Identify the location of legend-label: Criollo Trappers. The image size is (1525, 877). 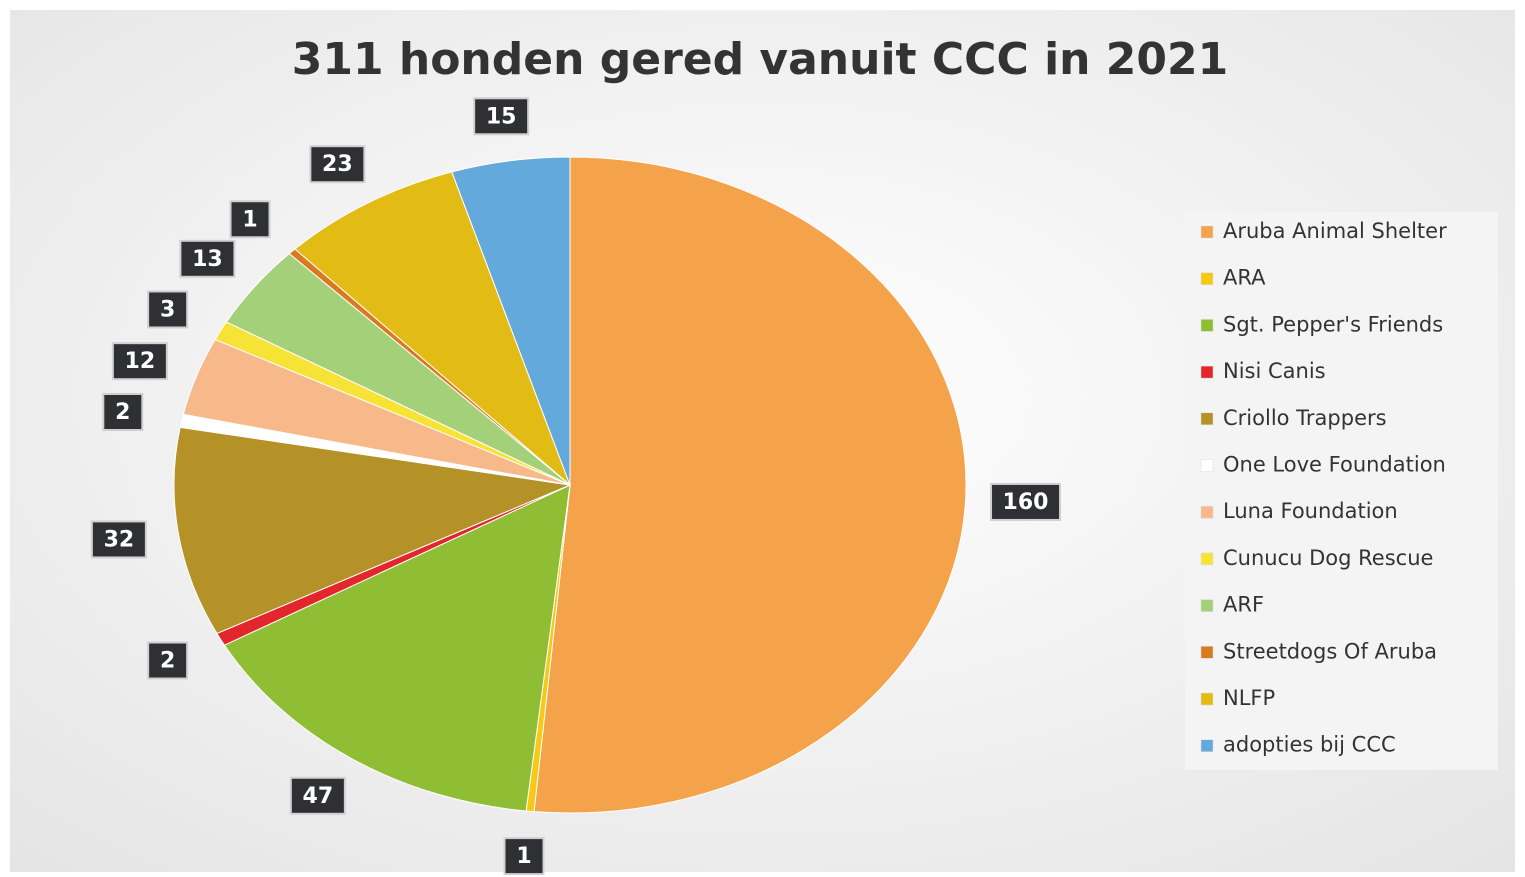
(1305, 418).